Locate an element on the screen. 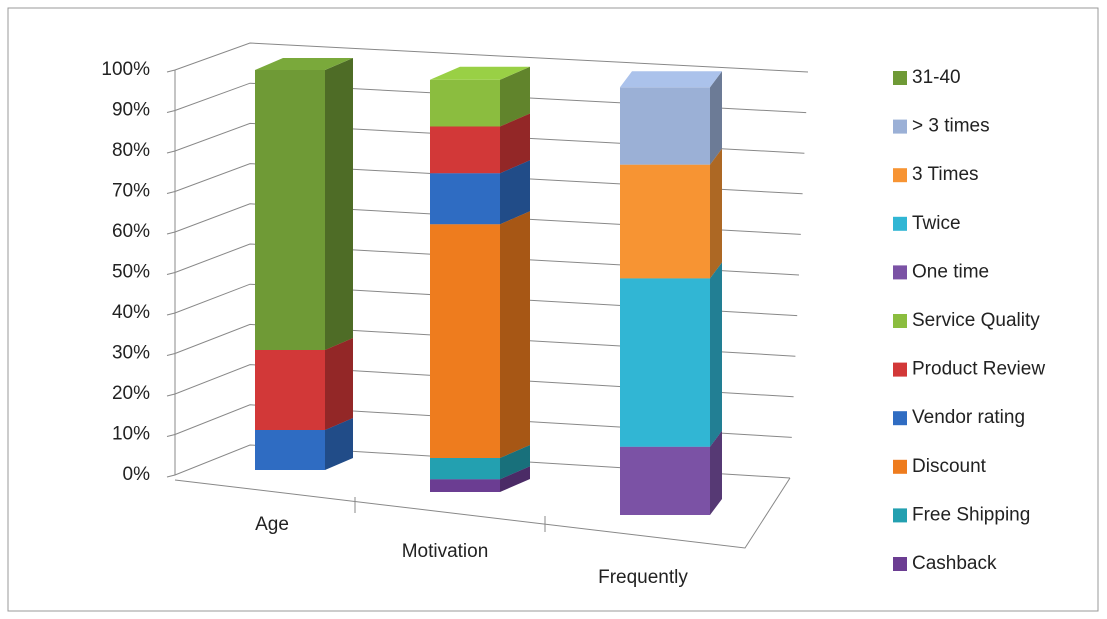 The width and height of the screenshot is (1107, 619). x-tick-label: Motivation is located at coordinates (445, 551).